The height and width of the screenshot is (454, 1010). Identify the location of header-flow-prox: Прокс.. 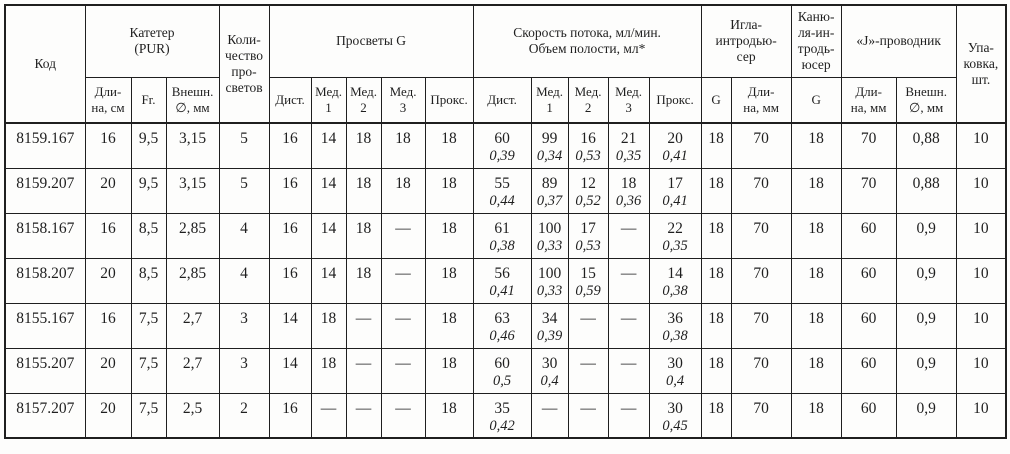
(675, 100).